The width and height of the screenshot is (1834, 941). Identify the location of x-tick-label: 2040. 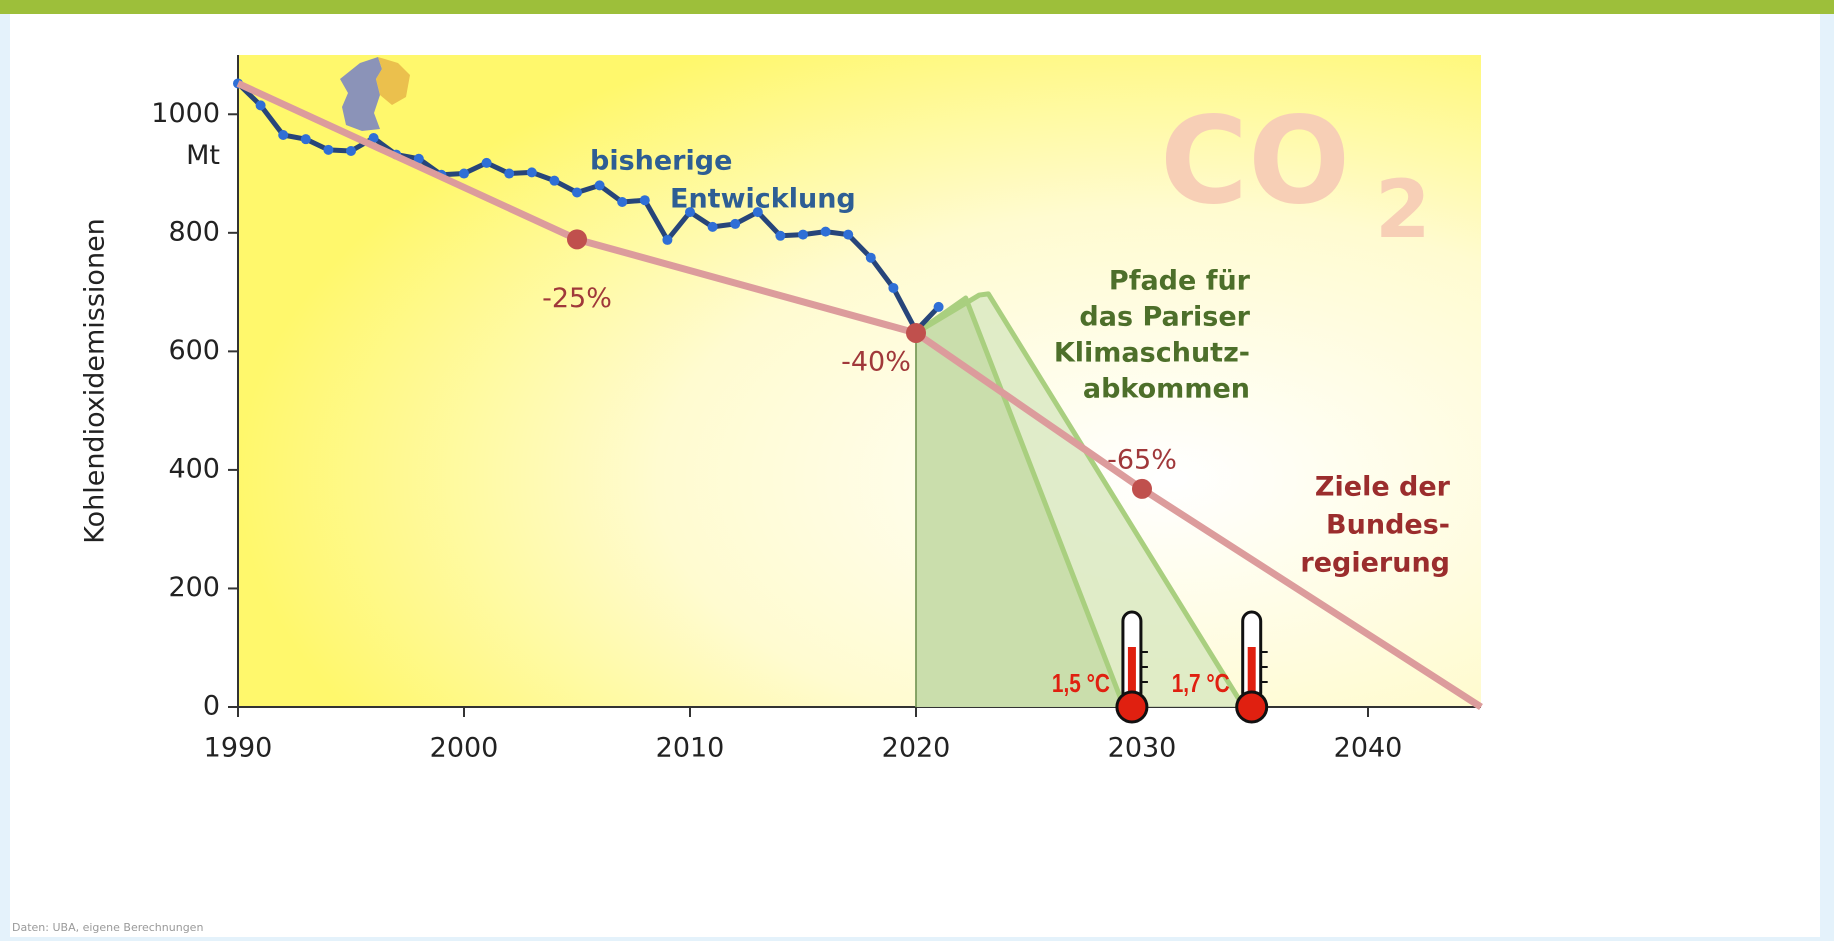
(1368, 748).